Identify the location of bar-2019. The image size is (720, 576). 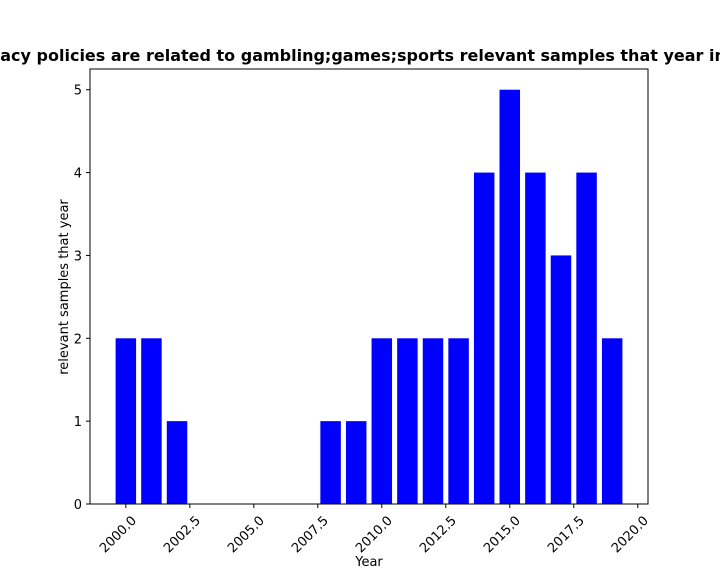
(612, 421).